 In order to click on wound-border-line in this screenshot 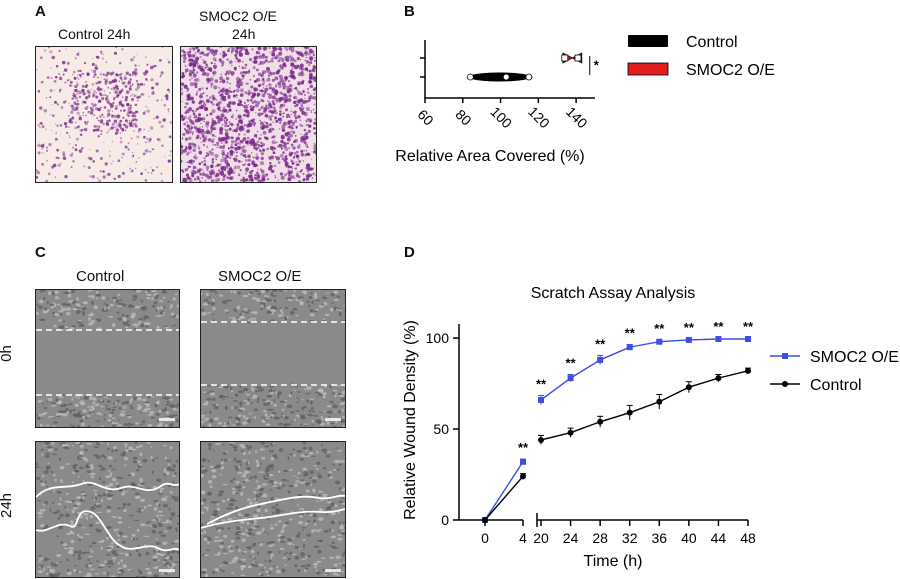, I will do `click(107, 489)`.